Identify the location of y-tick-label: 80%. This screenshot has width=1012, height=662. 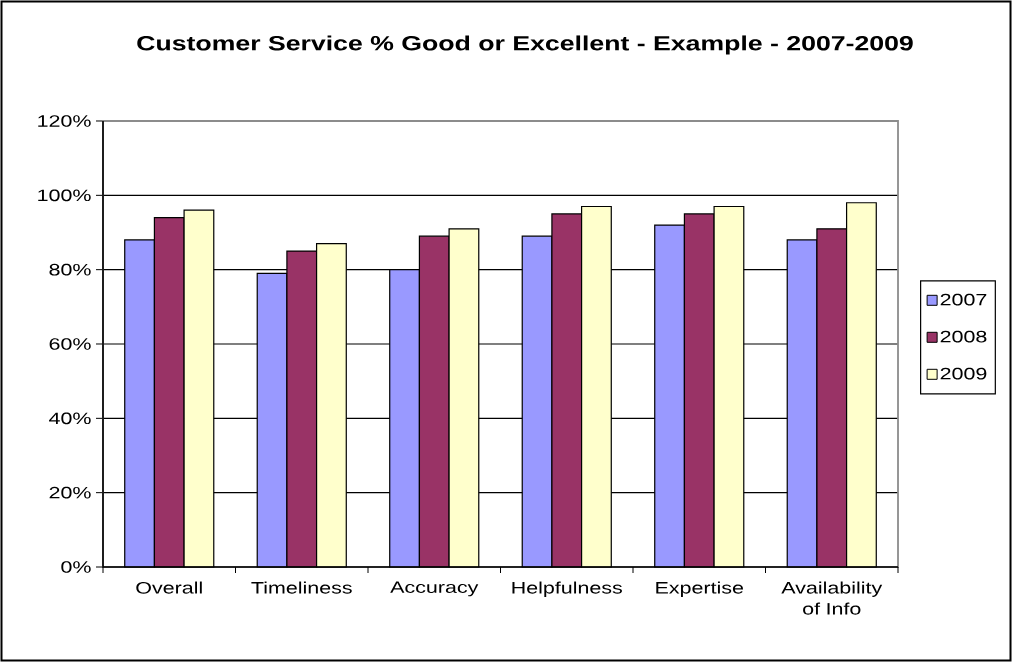
(70, 269).